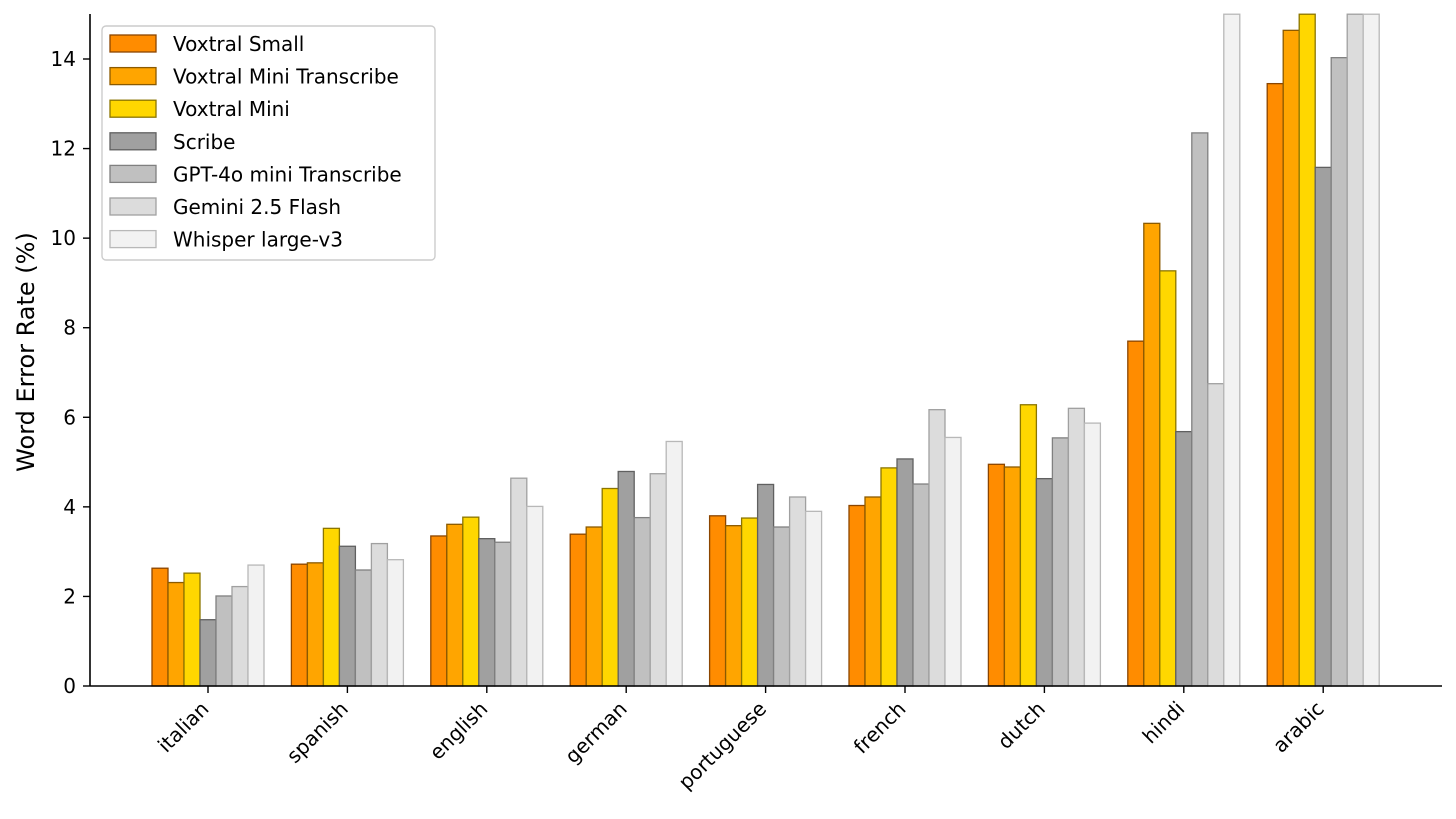 The height and width of the screenshot is (819, 1456). What do you see at coordinates (69, 507) in the screenshot?
I see `y-tick-label: 4` at bounding box center [69, 507].